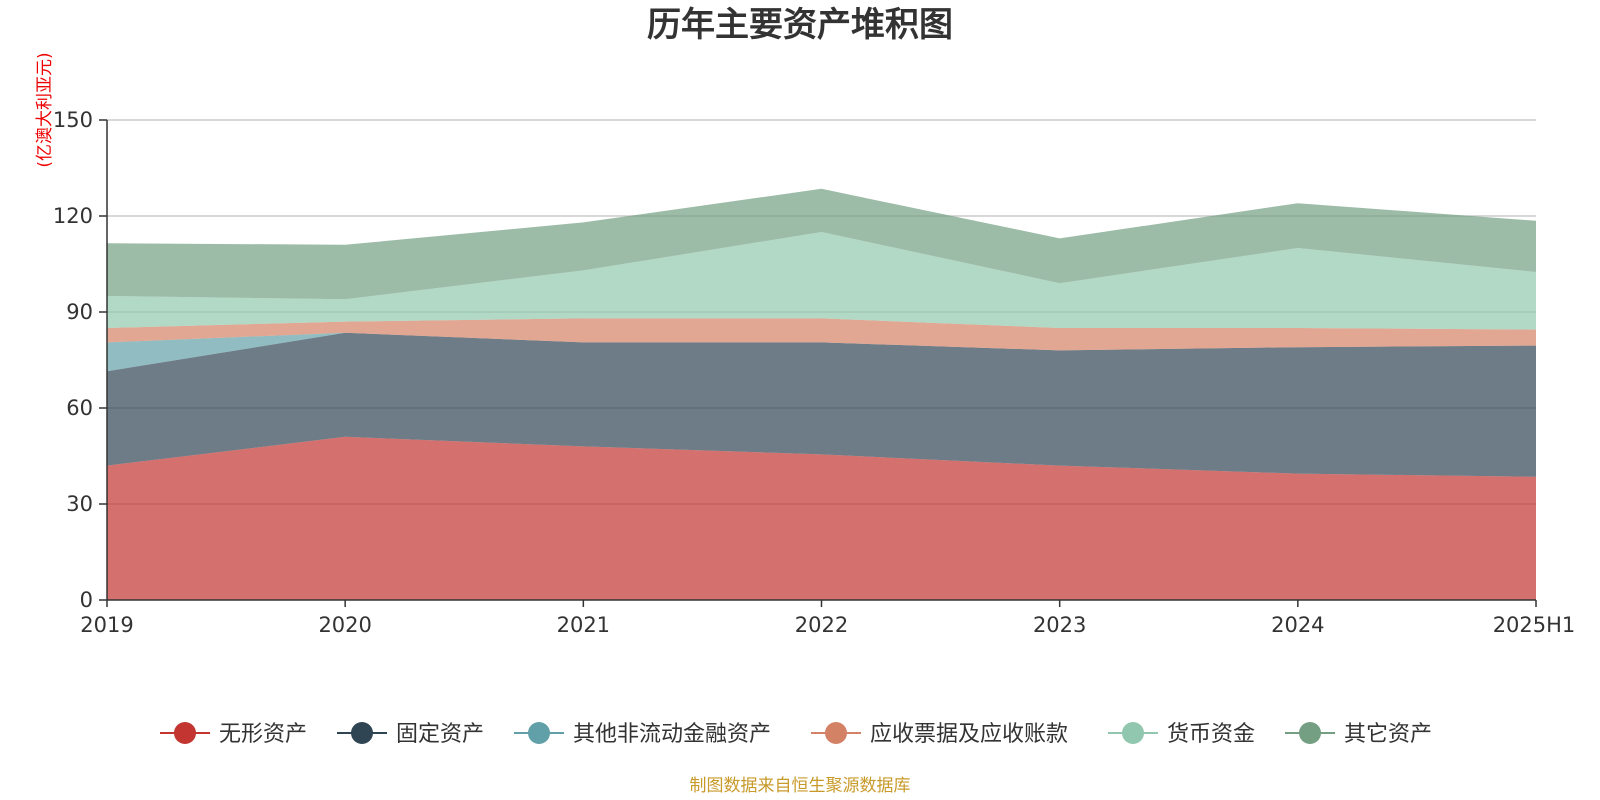 This screenshot has height=800, width=1600. I want to click on y-tick-label: 0, so click(86, 600).